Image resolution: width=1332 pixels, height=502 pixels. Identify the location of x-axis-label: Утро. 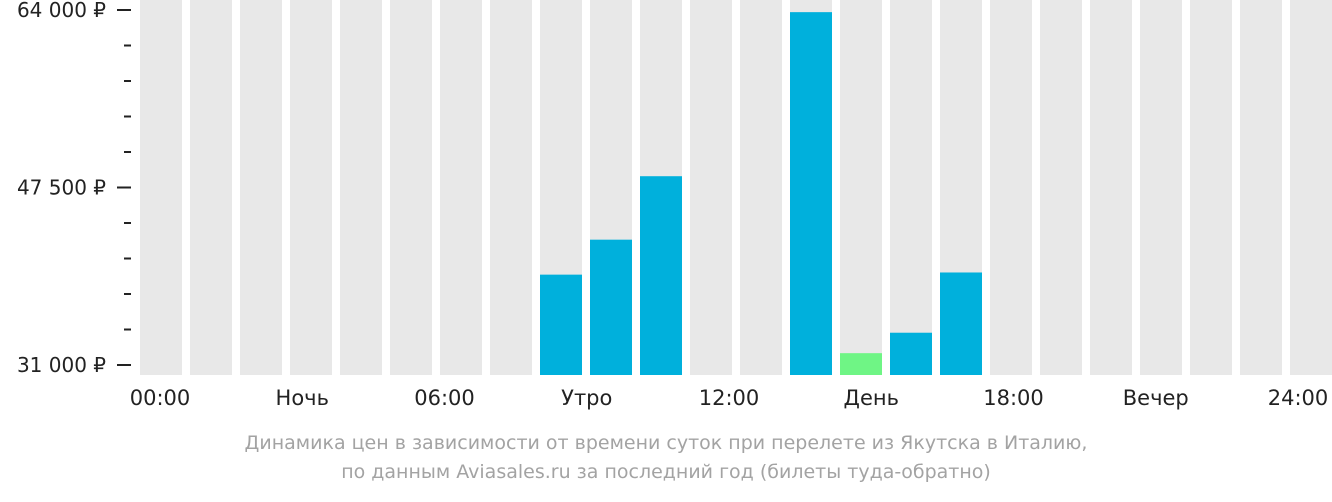
(586, 398).